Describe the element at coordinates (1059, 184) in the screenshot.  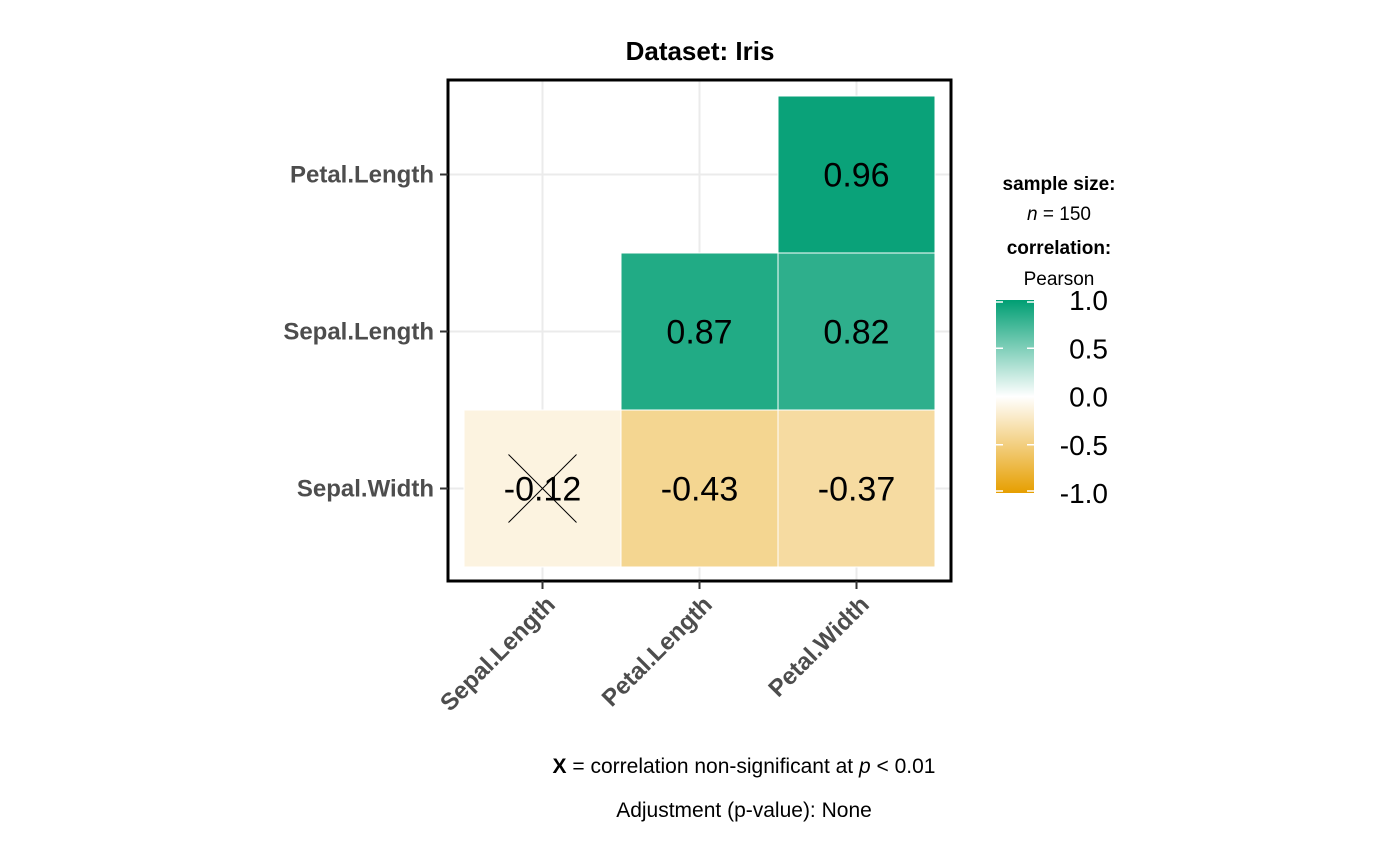
I see `legend-sample-size-title: sample size:` at that location.